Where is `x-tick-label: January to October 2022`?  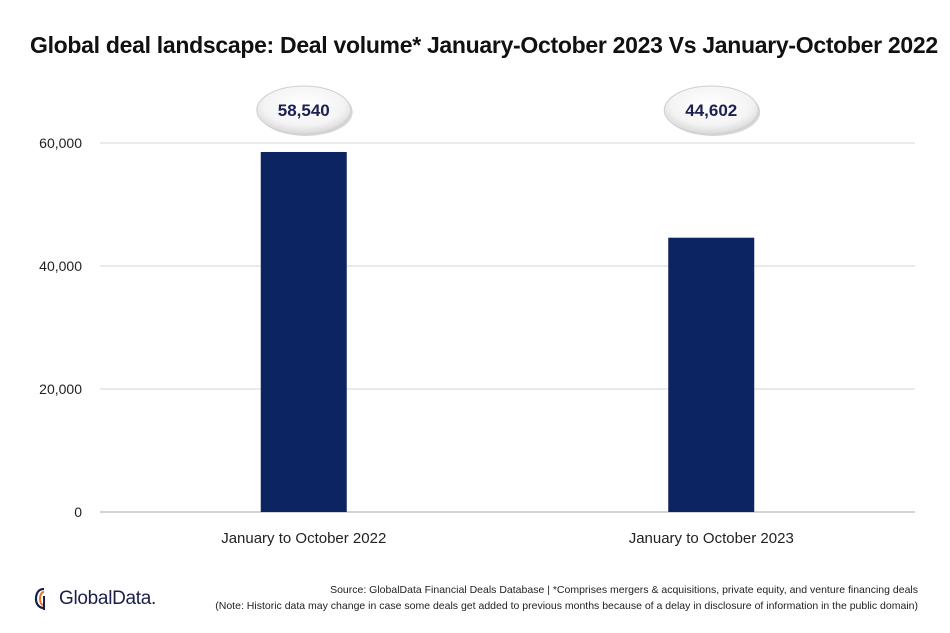 x-tick-label: January to October 2022 is located at coordinates (303, 538).